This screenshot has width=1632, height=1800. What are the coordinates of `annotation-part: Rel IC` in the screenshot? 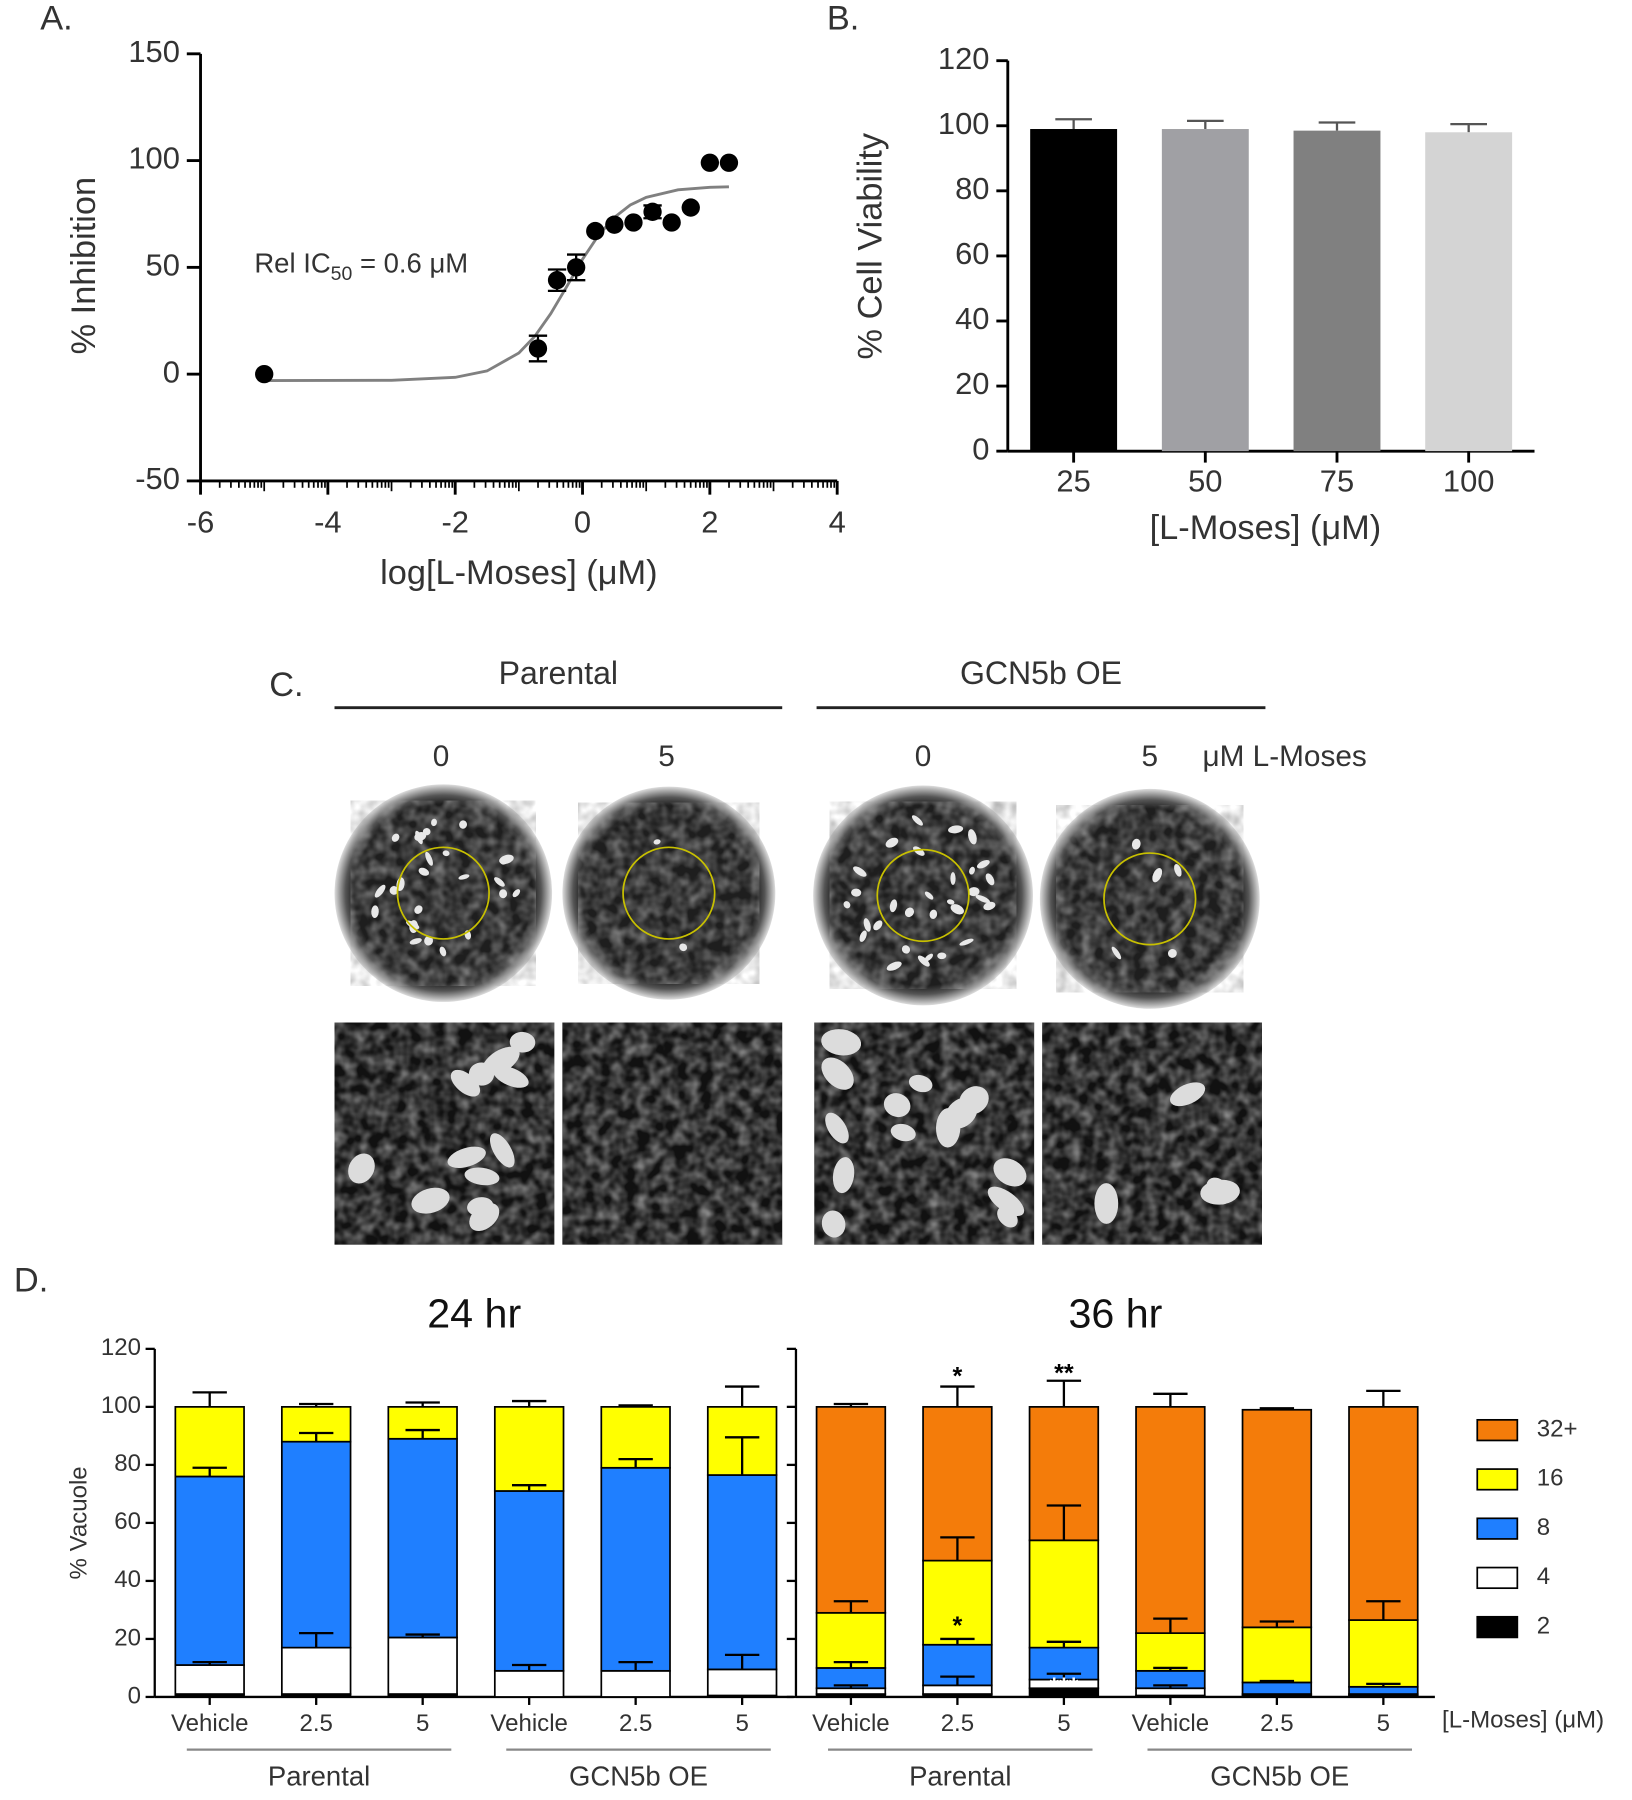 It's located at (292, 263).